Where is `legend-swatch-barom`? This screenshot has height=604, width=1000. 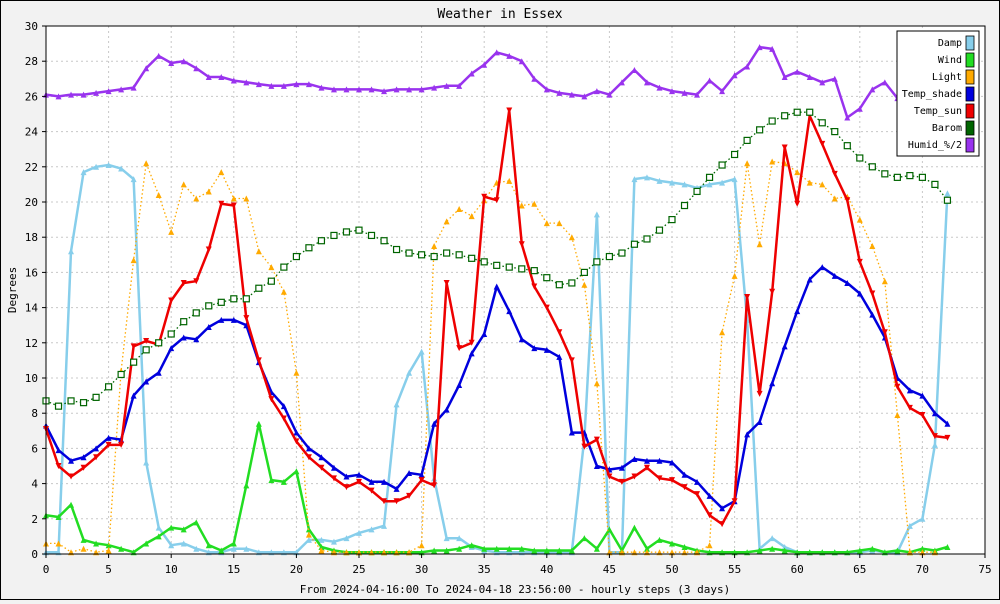
legend-swatch-barom is located at coordinates (970, 128).